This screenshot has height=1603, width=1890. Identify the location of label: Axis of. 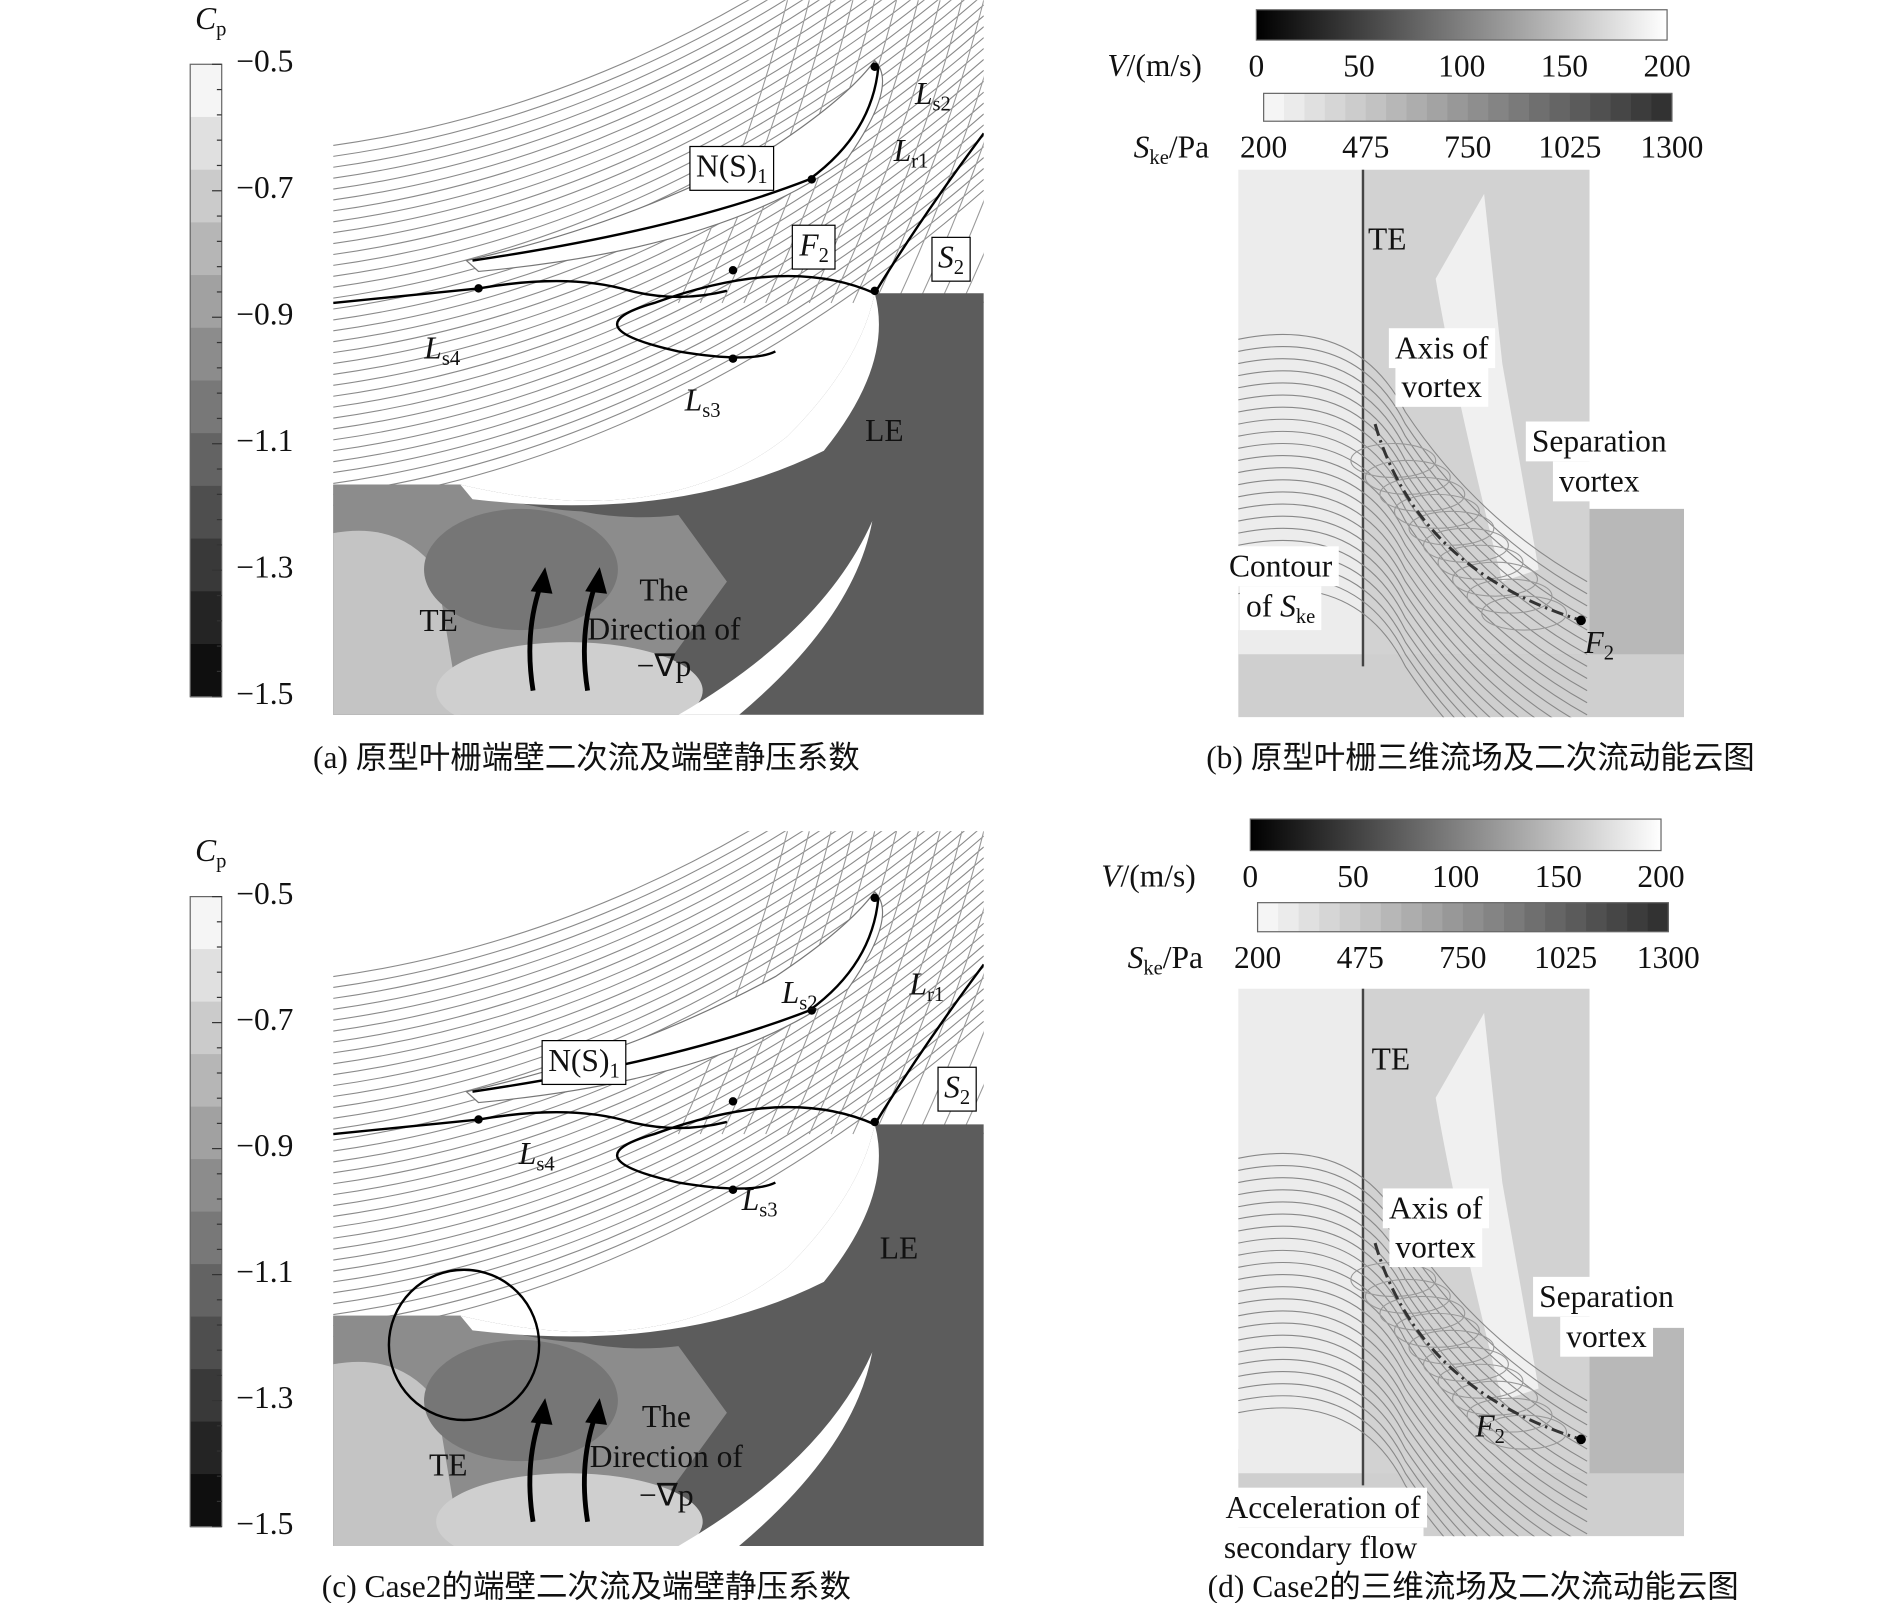
(1436, 1208).